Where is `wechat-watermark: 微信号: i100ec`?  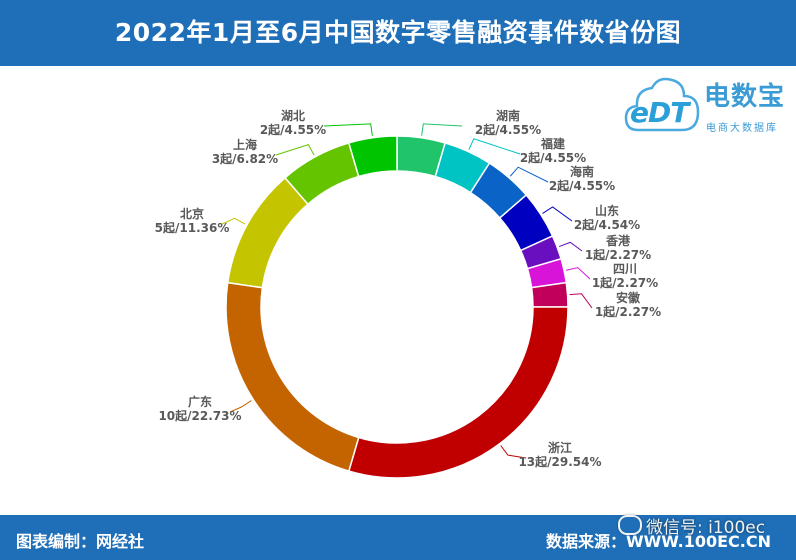
wechat-watermark: 微信号: i100ec is located at coordinates (691, 525).